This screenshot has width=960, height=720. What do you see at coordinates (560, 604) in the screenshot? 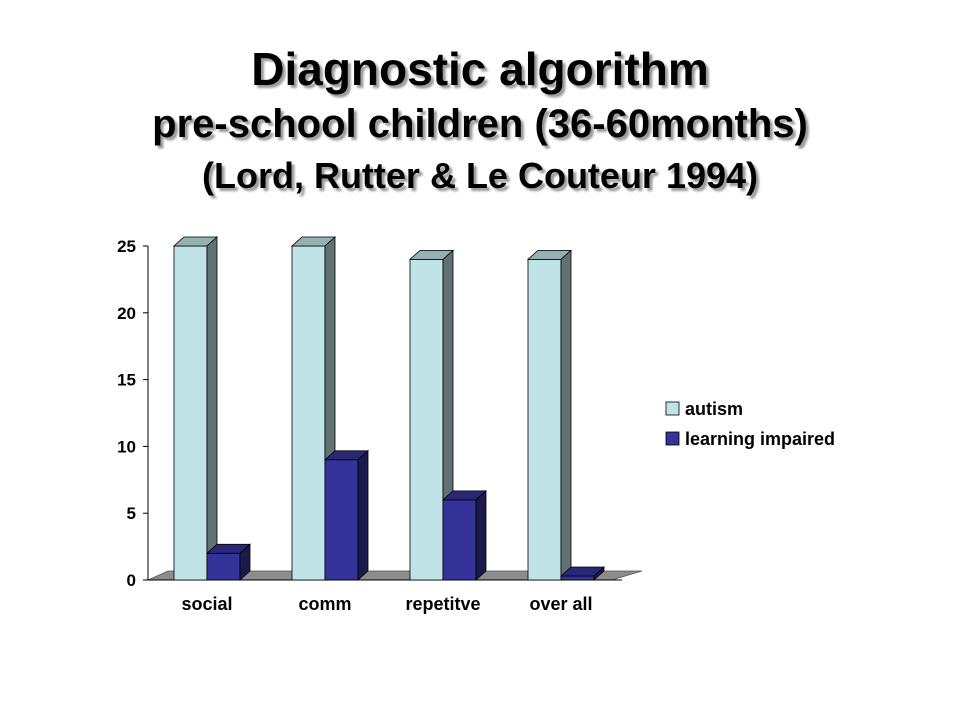
I see `x-tick-label: over all` at bounding box center [560, 604].